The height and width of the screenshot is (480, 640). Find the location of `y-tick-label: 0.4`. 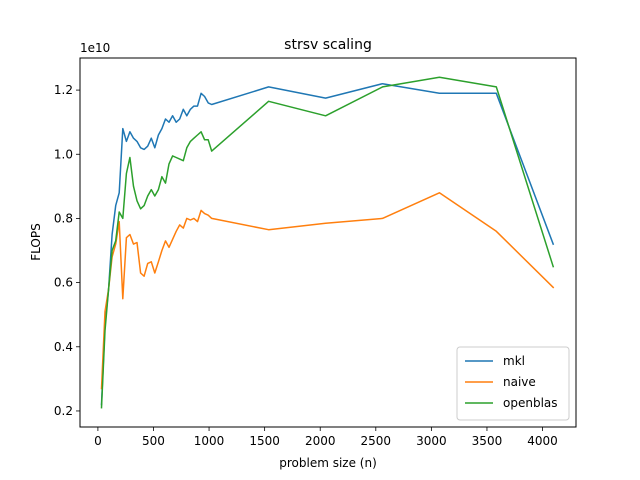

y-tick-label: 0.4 is located at coordinates (63, 347).